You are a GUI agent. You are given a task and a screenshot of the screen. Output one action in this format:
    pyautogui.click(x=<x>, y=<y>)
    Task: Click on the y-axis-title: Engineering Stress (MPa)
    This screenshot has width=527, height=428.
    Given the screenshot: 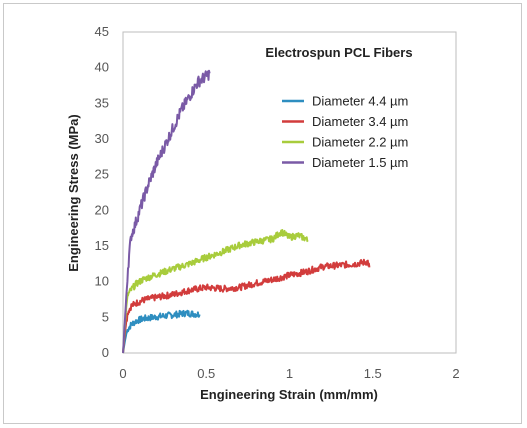 What is the action you would take?
    pyautogui.click(x=73, y=192)
    